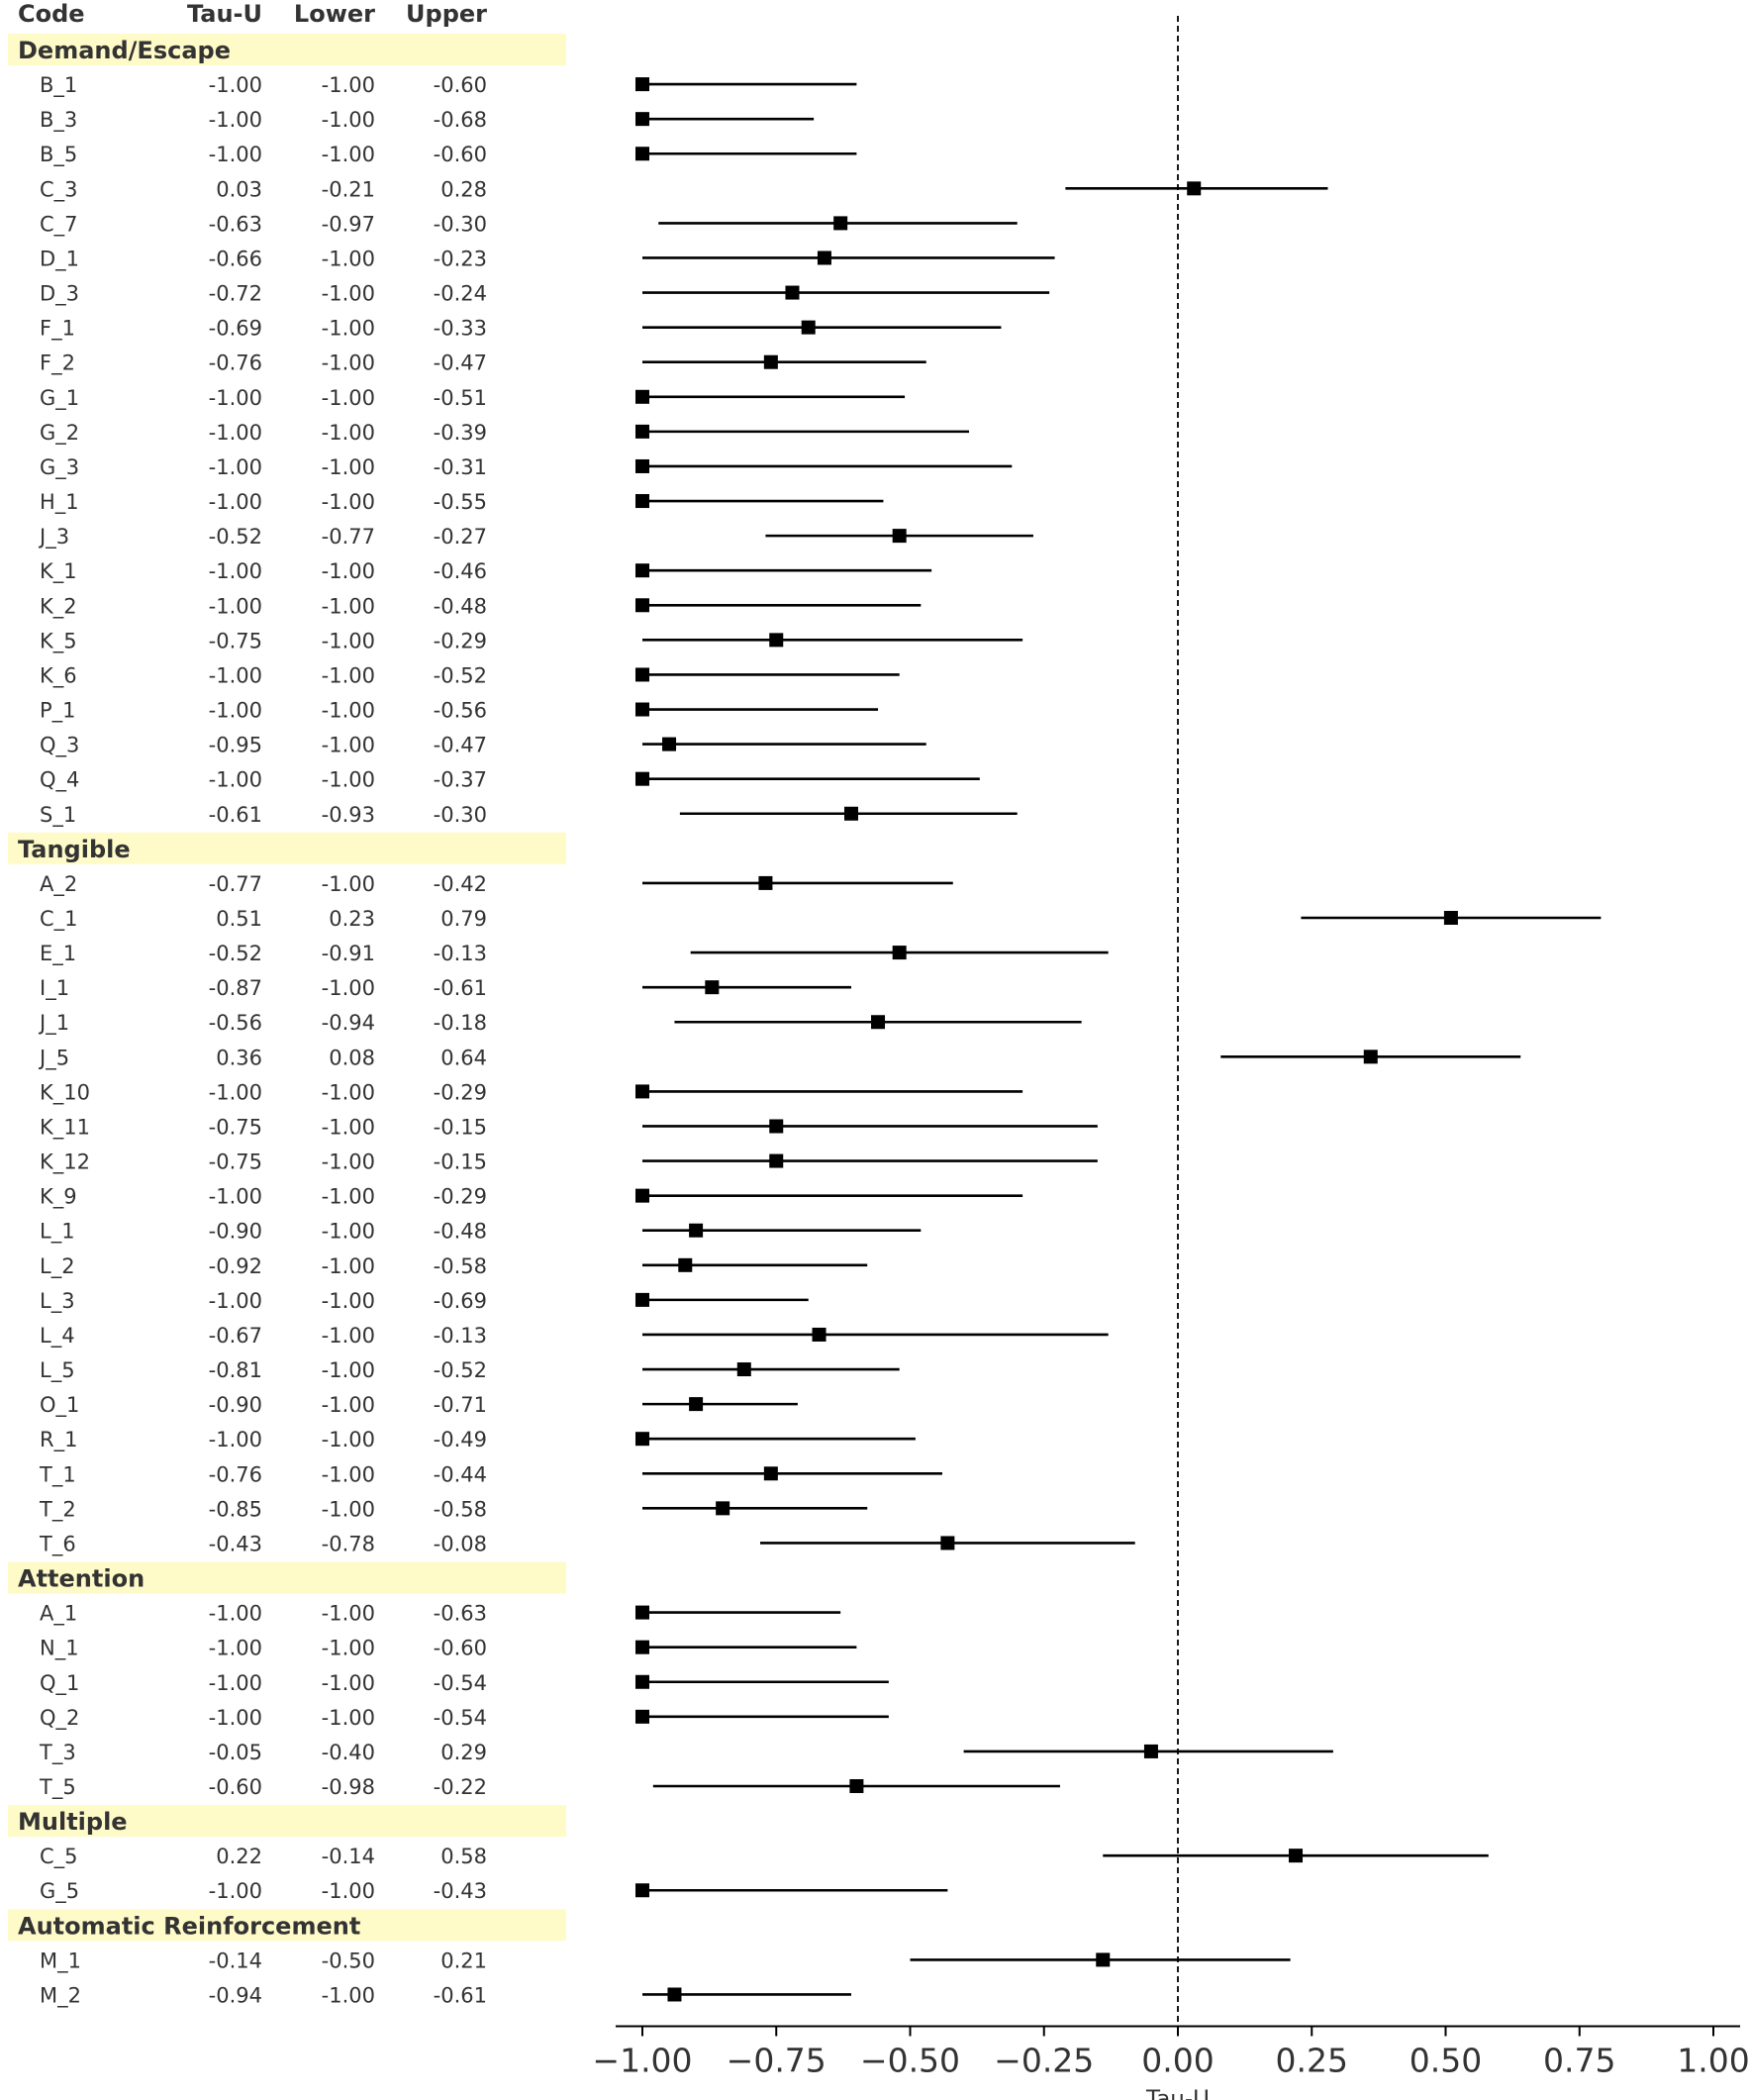 The height and width of the screenshot is (2100, 1750). I want to click on row-tau-u: -0.72, so click(235, 294).